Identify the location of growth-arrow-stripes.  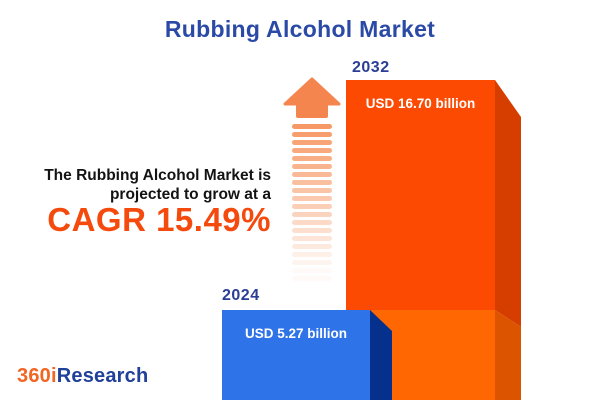
(312, 202).